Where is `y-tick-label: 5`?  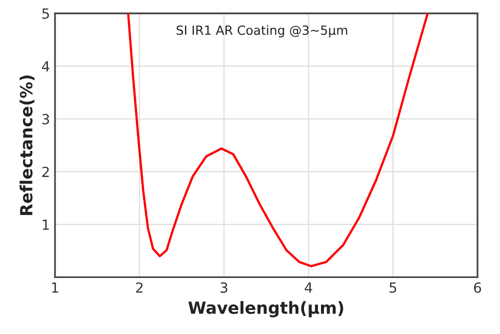 y-tick-label: 5 is located at coordinates (45, 13).